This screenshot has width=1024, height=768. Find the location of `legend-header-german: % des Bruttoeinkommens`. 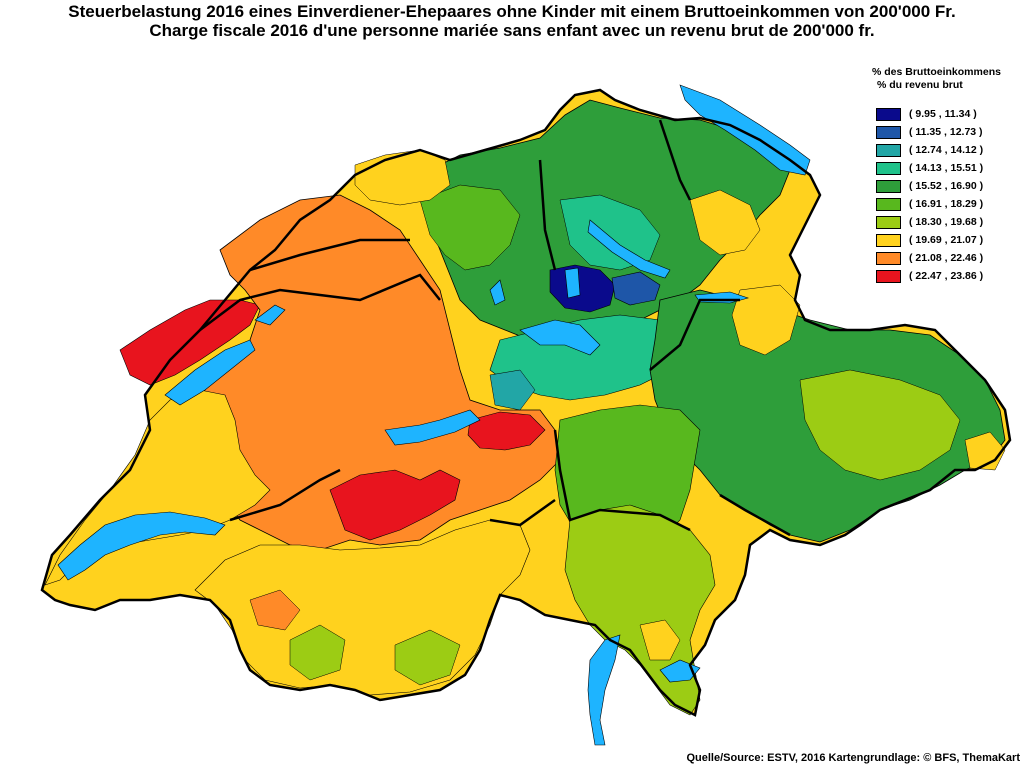

legend-header-german: % des Bruttoeinkommens is located at coordinates (936, 72).